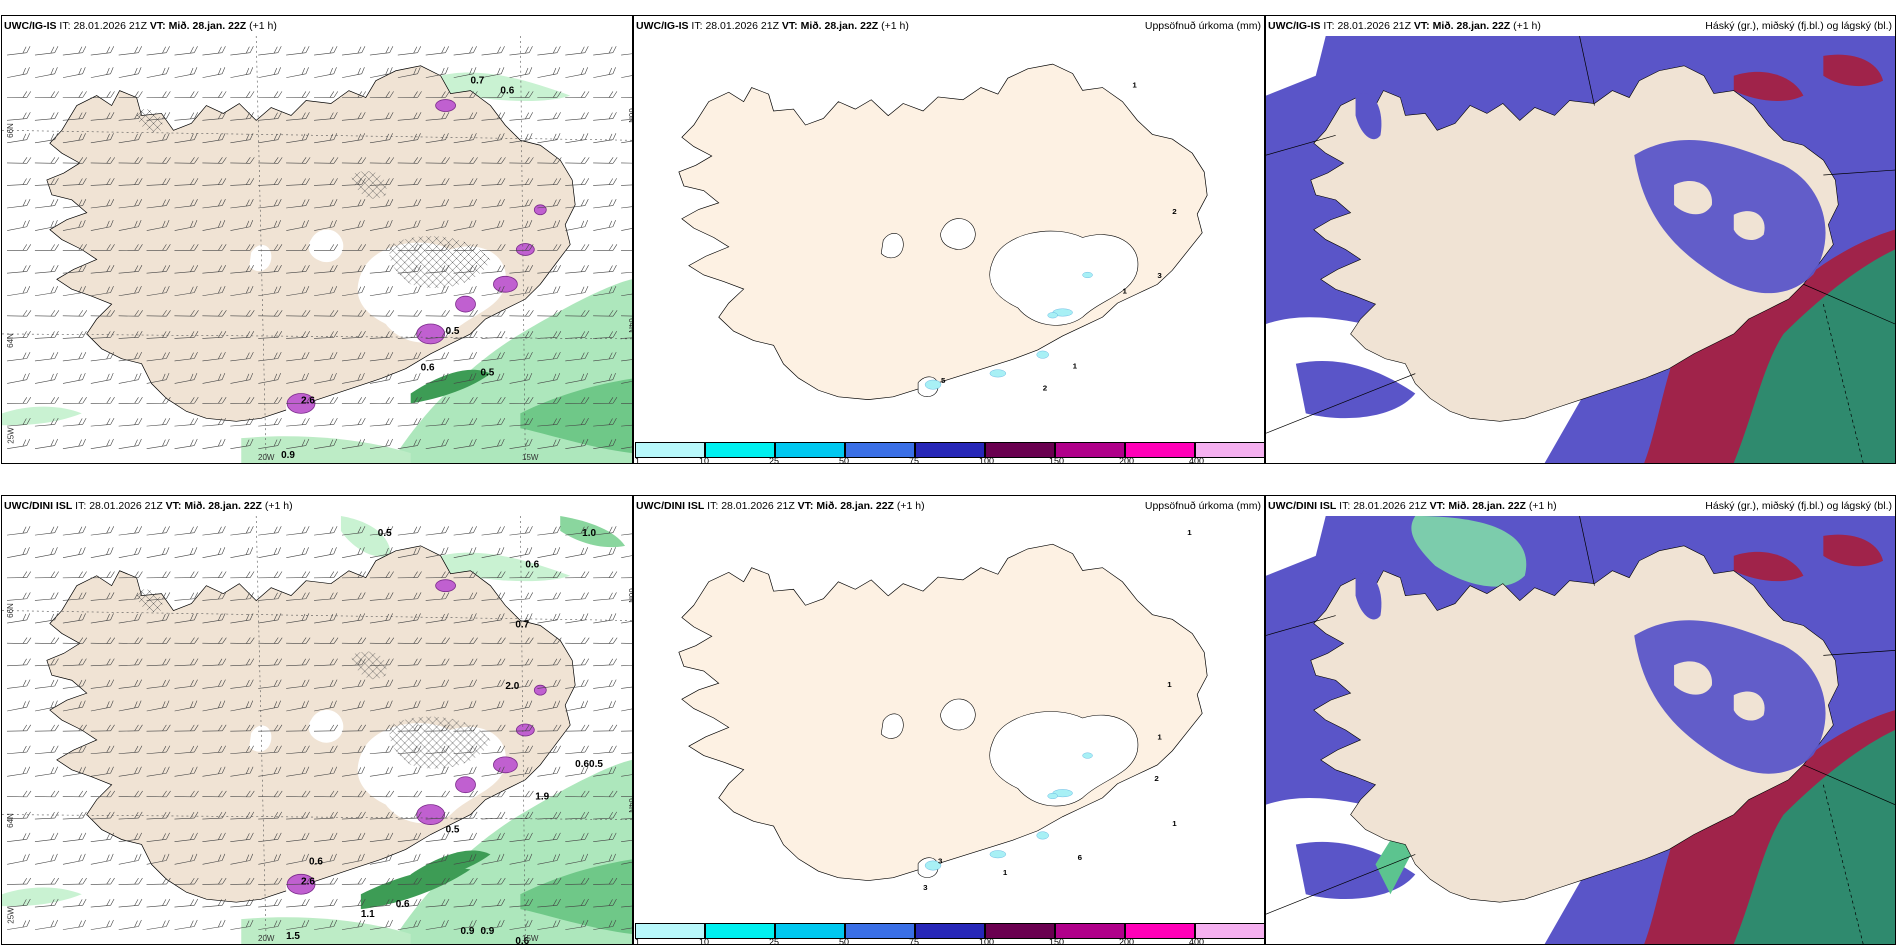 This screenshot has height=950, width=1900. What do you see at coordinates (949, 718) in the screenshot?
I see `map-area: 1 1 1 2 1 6 1 3 3` at bounding box center [949, 718].